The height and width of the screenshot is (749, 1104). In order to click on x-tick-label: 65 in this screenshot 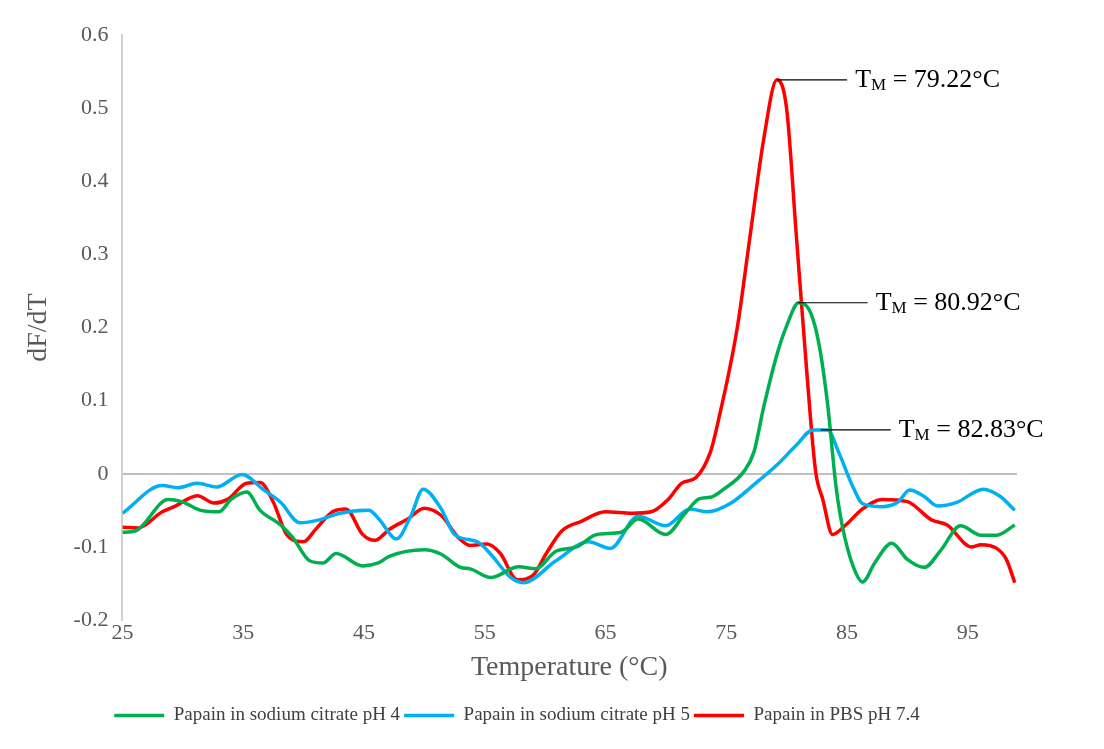, I will do `click(605, 631)`.